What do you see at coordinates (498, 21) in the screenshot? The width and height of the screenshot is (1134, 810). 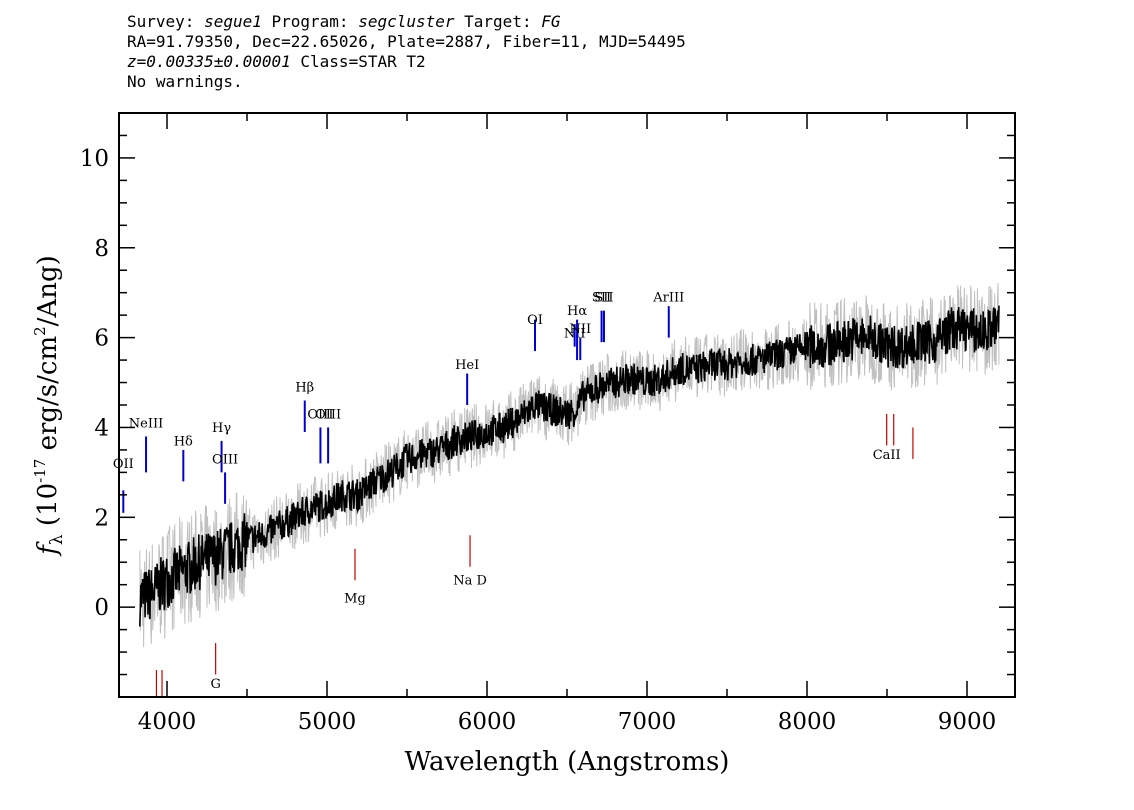 I see `target-label: Target:` at bounding box center [498, 21].